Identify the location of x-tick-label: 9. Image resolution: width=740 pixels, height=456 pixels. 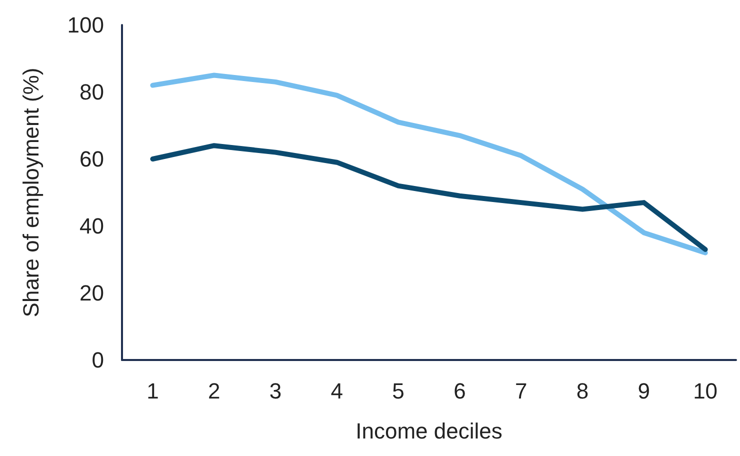
(644, 391).